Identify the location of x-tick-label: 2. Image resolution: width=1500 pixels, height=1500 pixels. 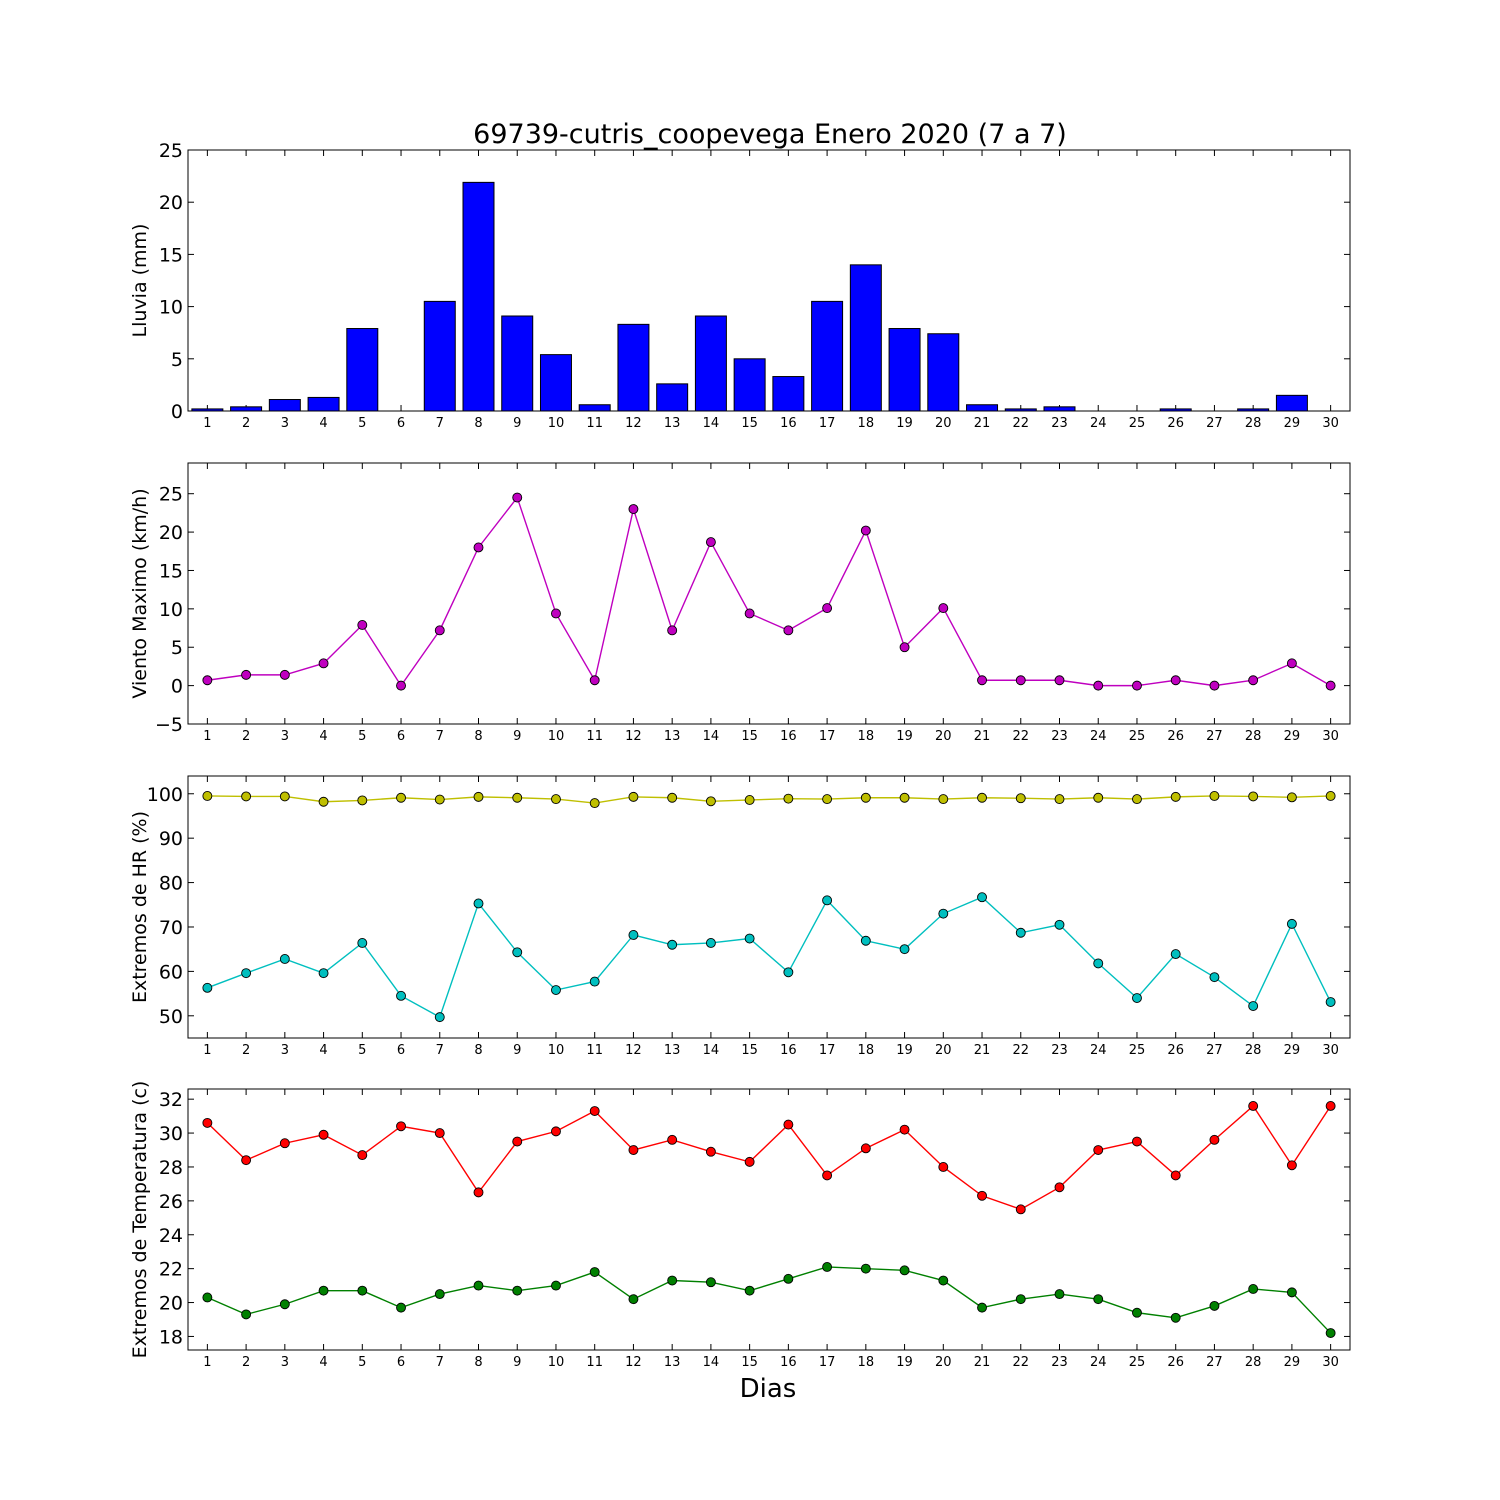
(246, 1050).